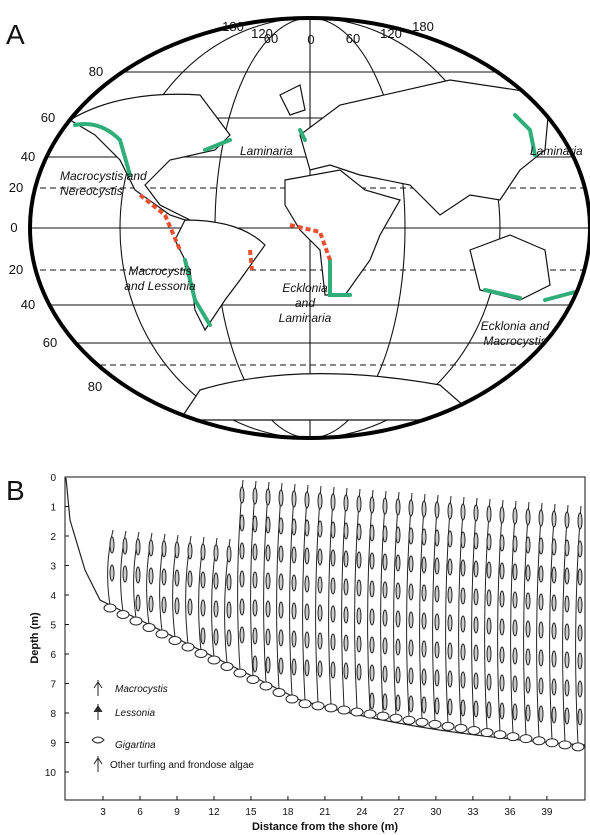 The height and width of the screenshot is (835, 590). What do you see at coordinates (514, 341) in the screenshot?
I see `region-label: Macrocystis` at bounding box center [514, 341].